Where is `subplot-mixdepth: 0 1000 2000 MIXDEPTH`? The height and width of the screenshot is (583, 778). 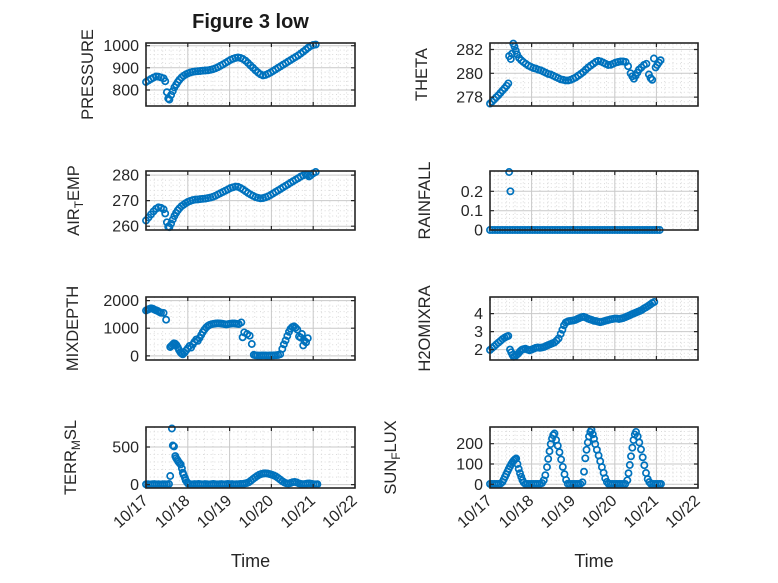 subplot-mixdepth: 0 1000 2000 MIXDEPTH is located at coordinates (210, 328).